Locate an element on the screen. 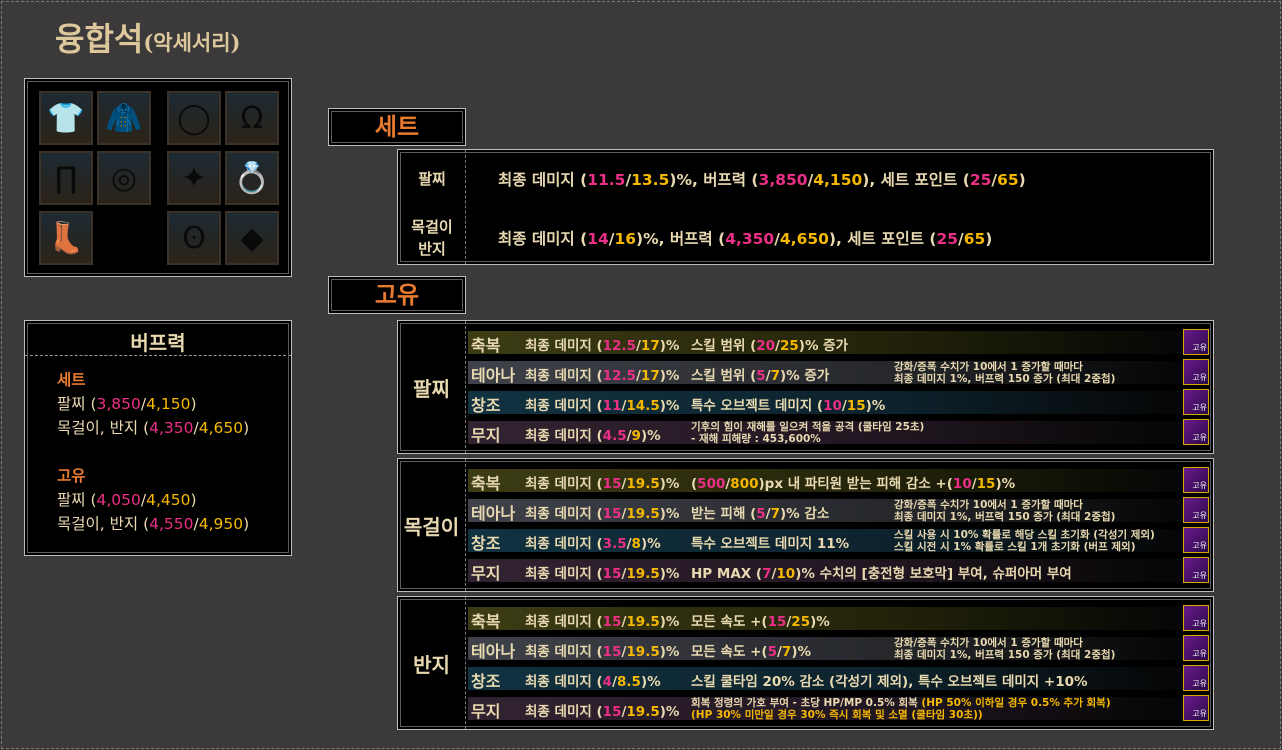 This screenshot has width=1282, height=750. row-effect-c2: 스킬 범위 (20/25)% 증가 is located at coordinates (769, 344).